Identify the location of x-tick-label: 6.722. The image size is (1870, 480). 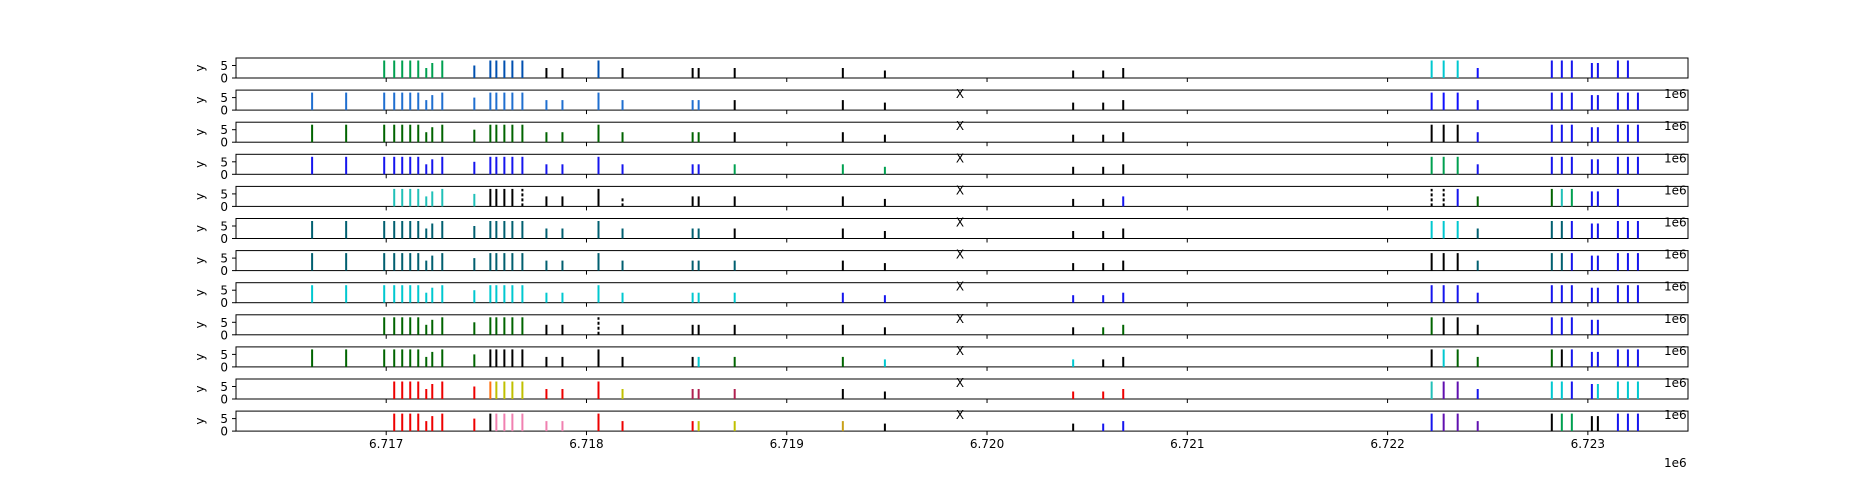
(1387, 444).